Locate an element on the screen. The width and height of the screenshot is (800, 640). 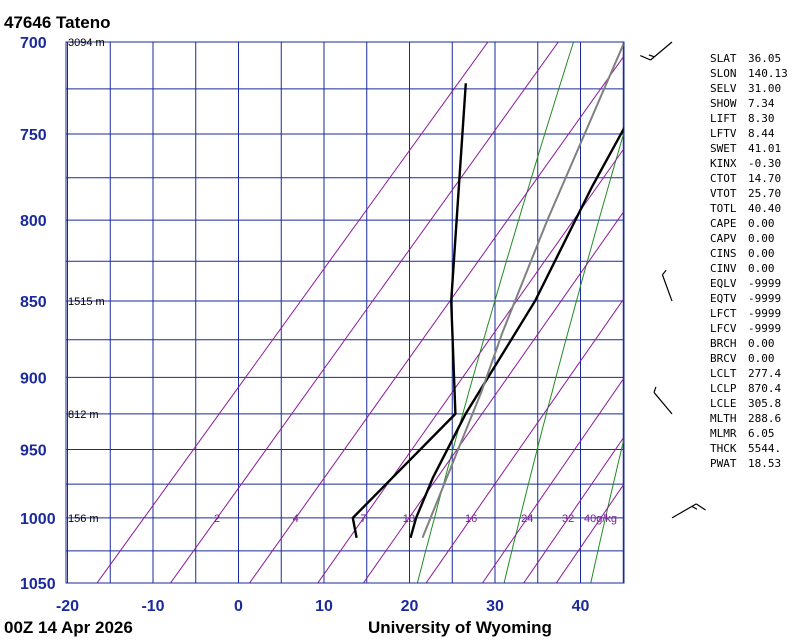
index-value: 140.13 is located at coordinates (768, 73).